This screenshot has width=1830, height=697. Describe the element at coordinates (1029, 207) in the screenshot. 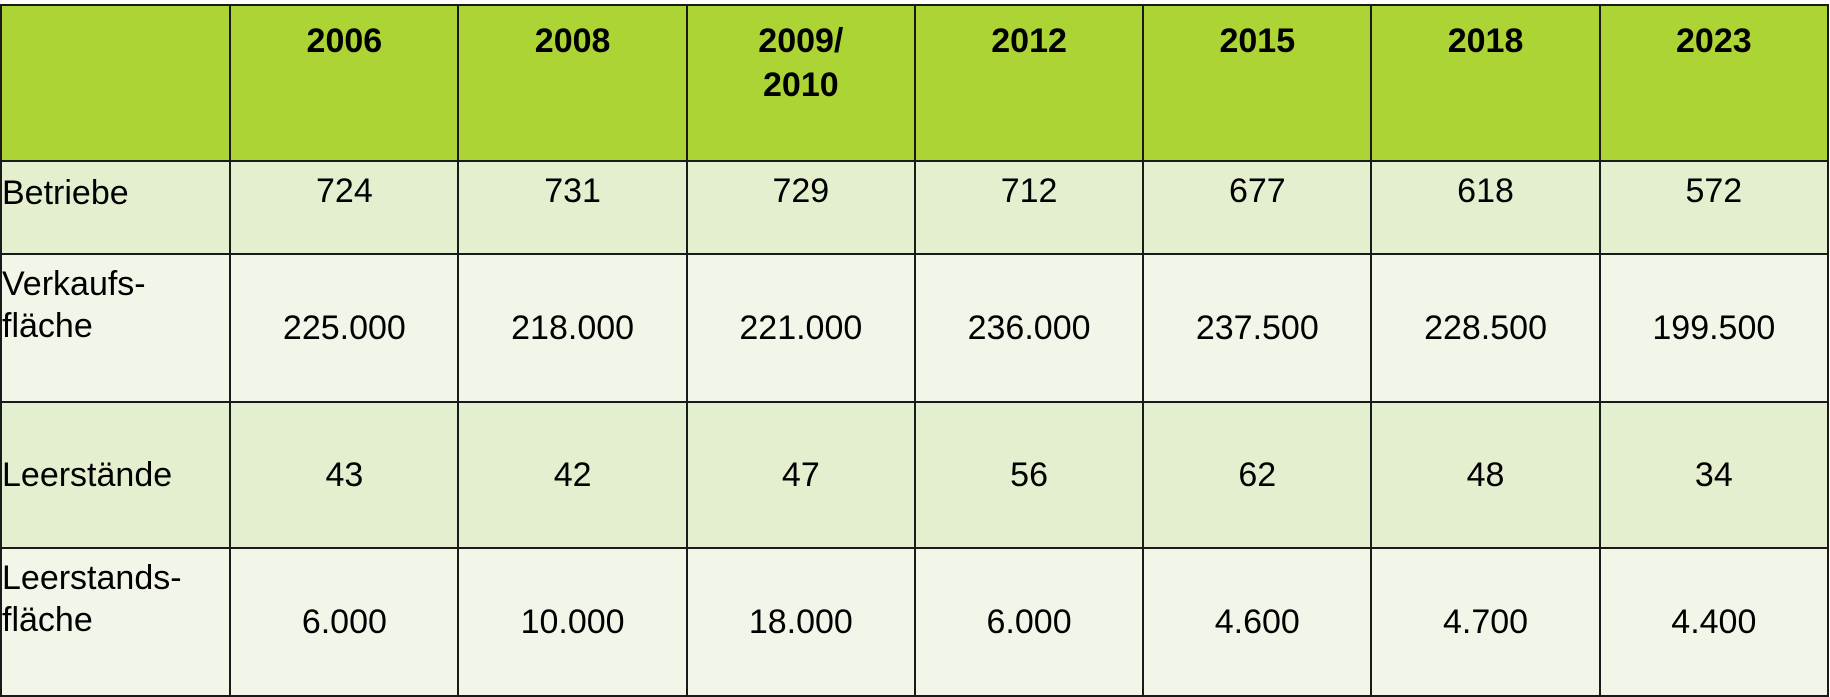

I see `table-cell: 712` at that location.